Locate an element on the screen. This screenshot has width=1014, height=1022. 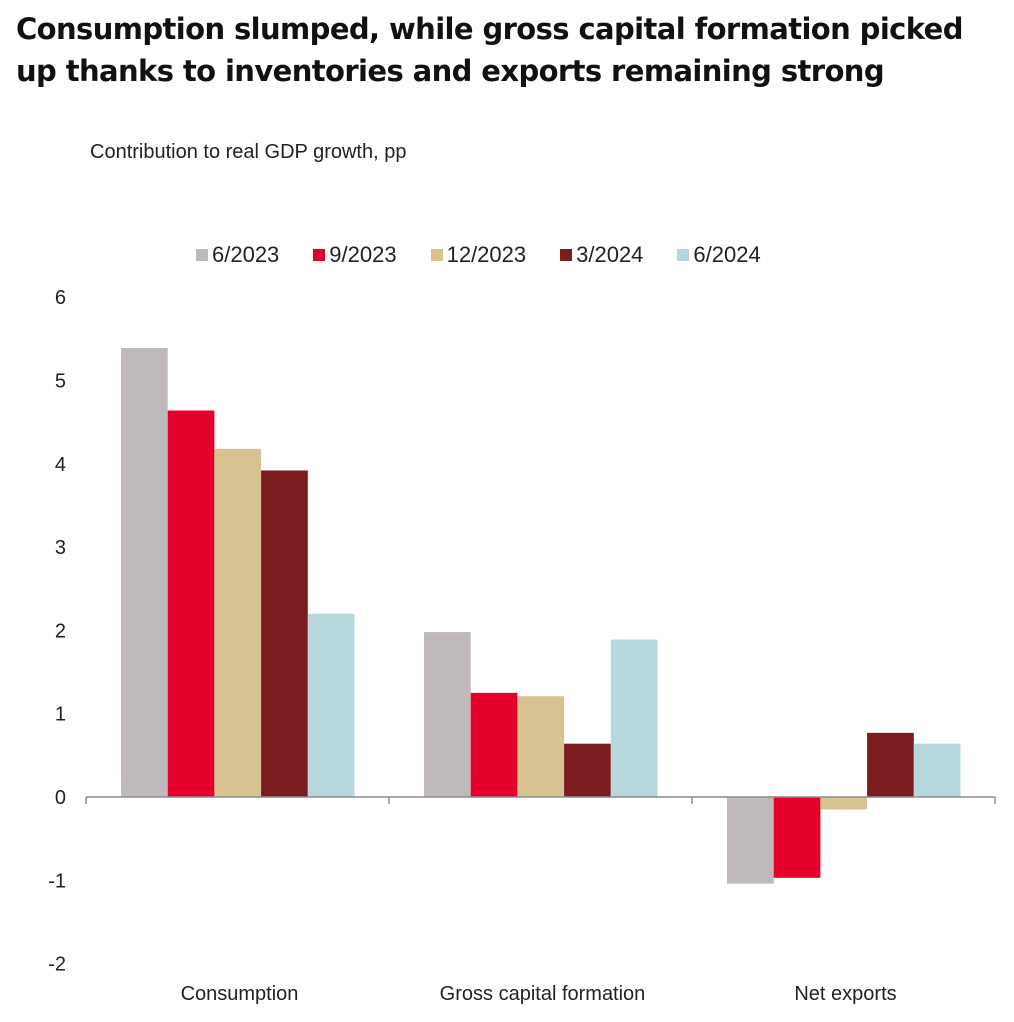
legend-label: 3/2024 is located at coordinates (610, 254).